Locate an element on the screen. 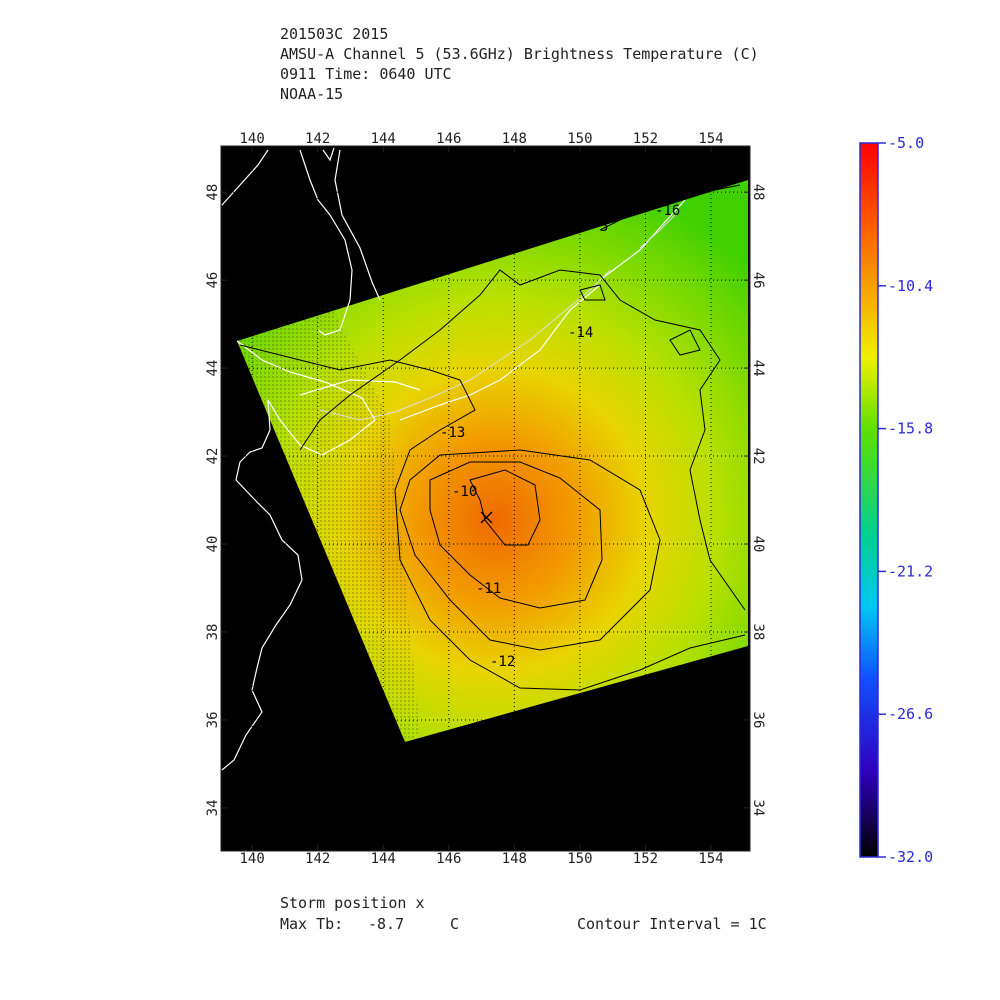  footer-max-unit: C is located at coordinates (454, 924).